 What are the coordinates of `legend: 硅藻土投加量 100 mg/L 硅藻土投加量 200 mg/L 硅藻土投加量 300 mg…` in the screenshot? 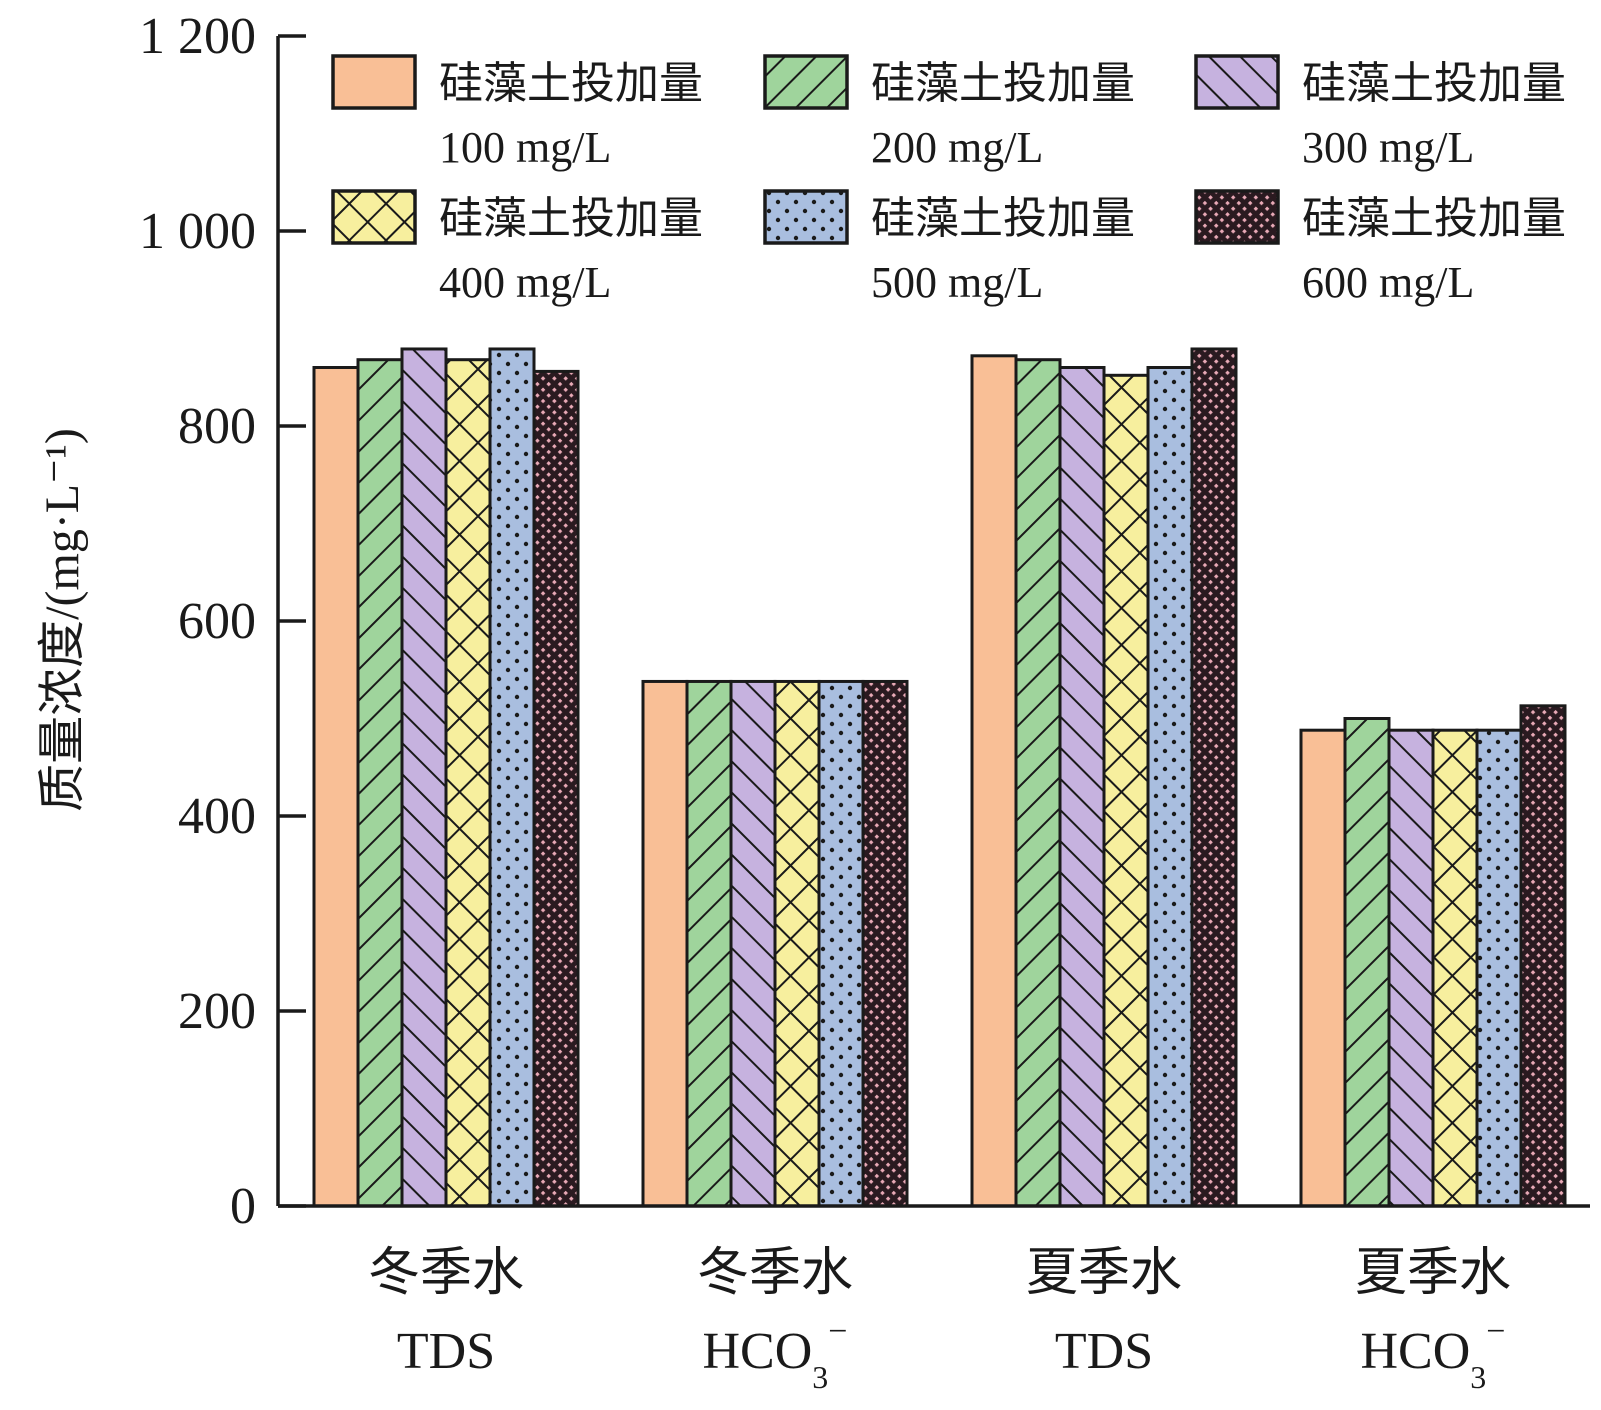 It's located at (948, 180).